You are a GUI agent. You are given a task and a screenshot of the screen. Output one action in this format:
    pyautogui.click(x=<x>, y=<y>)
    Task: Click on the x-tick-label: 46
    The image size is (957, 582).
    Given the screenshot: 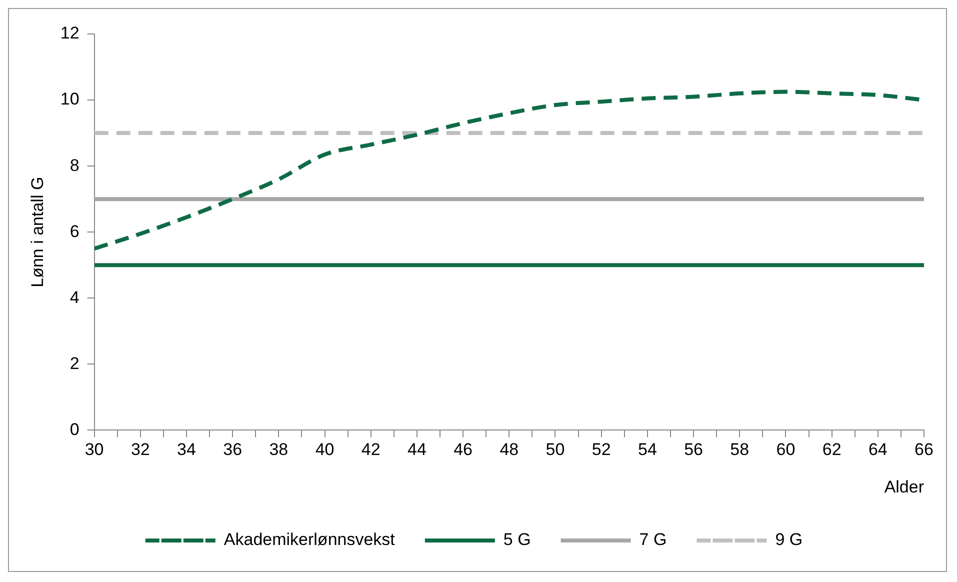 What is the action you would take?
    pyautogui.click(x=463, y=450)
    